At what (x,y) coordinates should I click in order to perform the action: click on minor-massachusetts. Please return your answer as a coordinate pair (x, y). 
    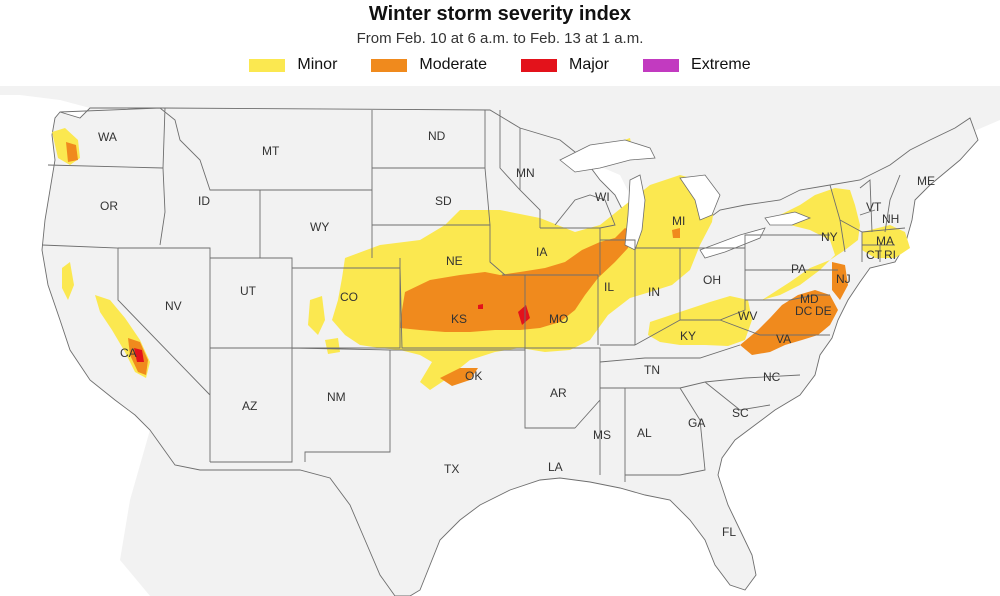
    Looking at the image, I should click on (886, 241).